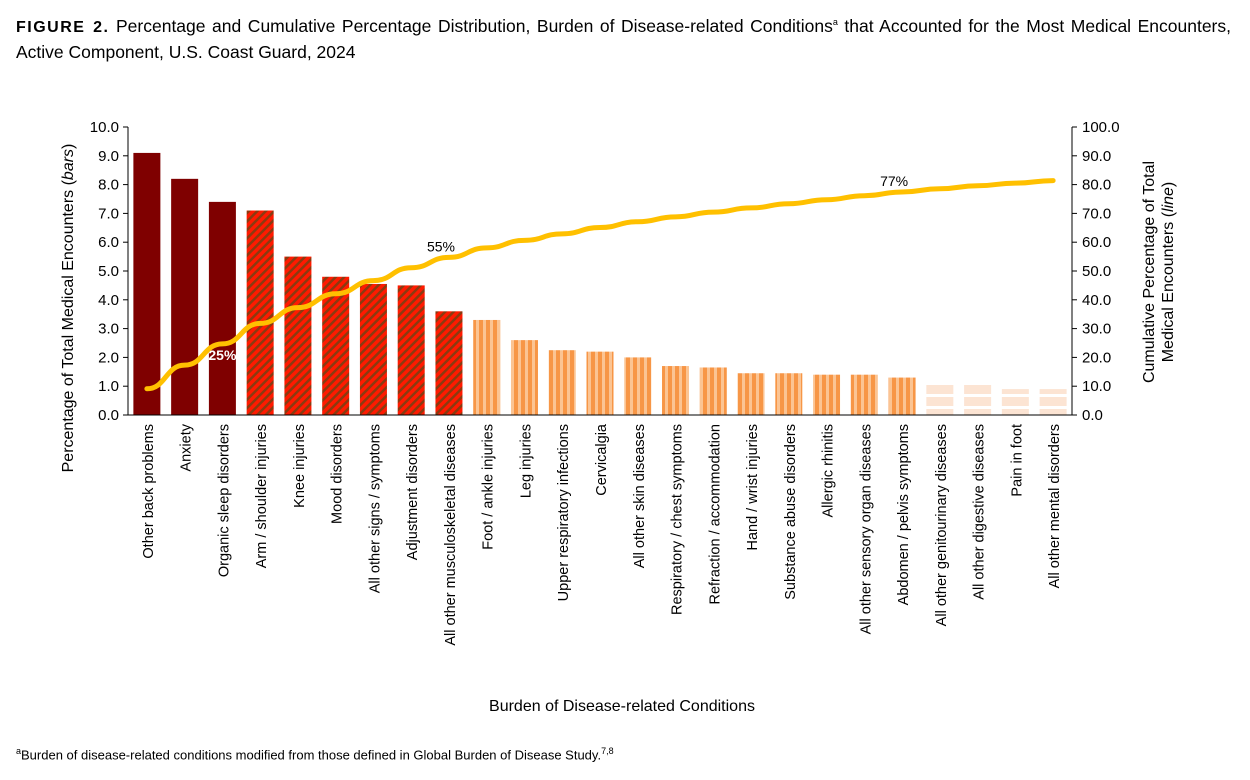 This screenshot has width=1250, height=780. Describe the element at coordinates (1149, 272) in the screenshot. I see `y2-axis-label-line1: Cumulative Percentage of Total` at that location.